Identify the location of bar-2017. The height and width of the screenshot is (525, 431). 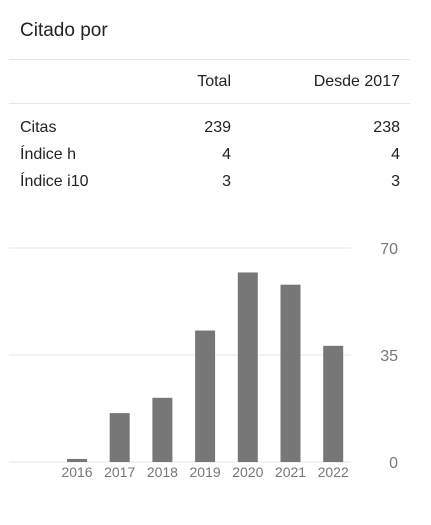
(119, 437).